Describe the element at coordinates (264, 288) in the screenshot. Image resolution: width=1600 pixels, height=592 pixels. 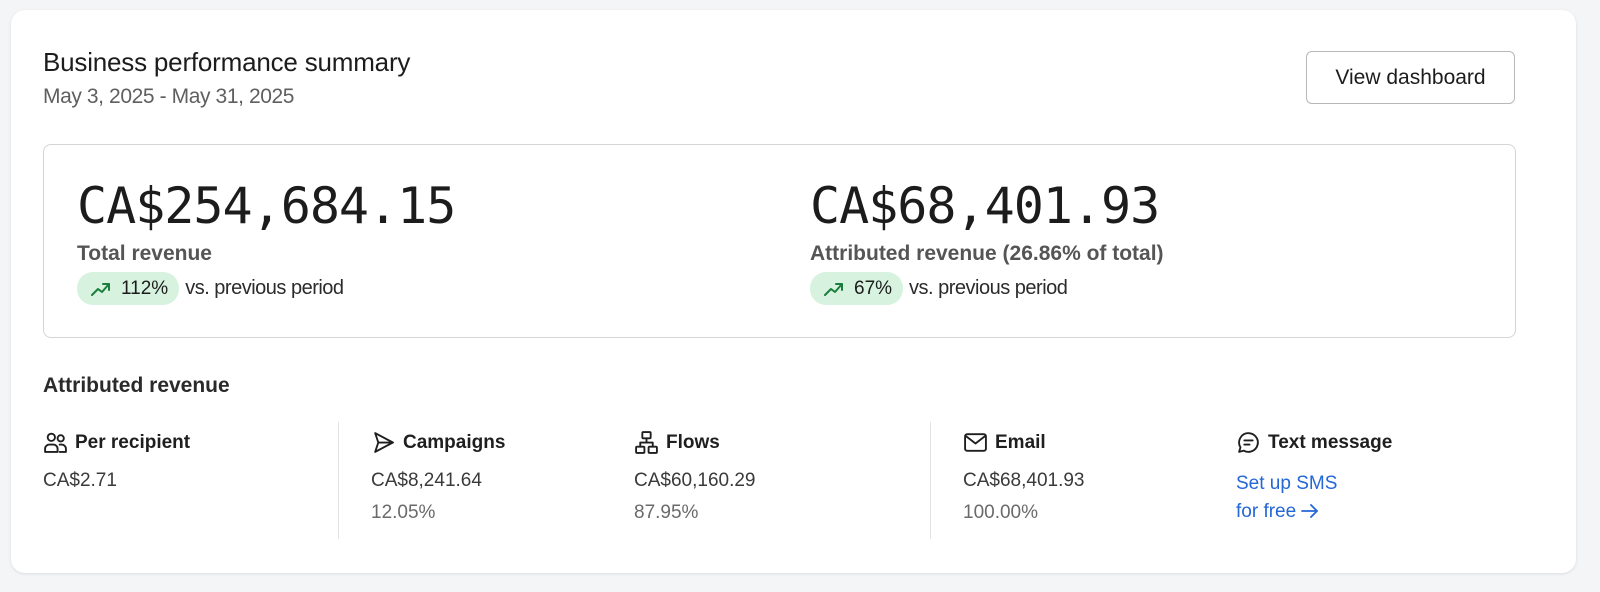
I see `total-change-text: vs. previous period` at that location.